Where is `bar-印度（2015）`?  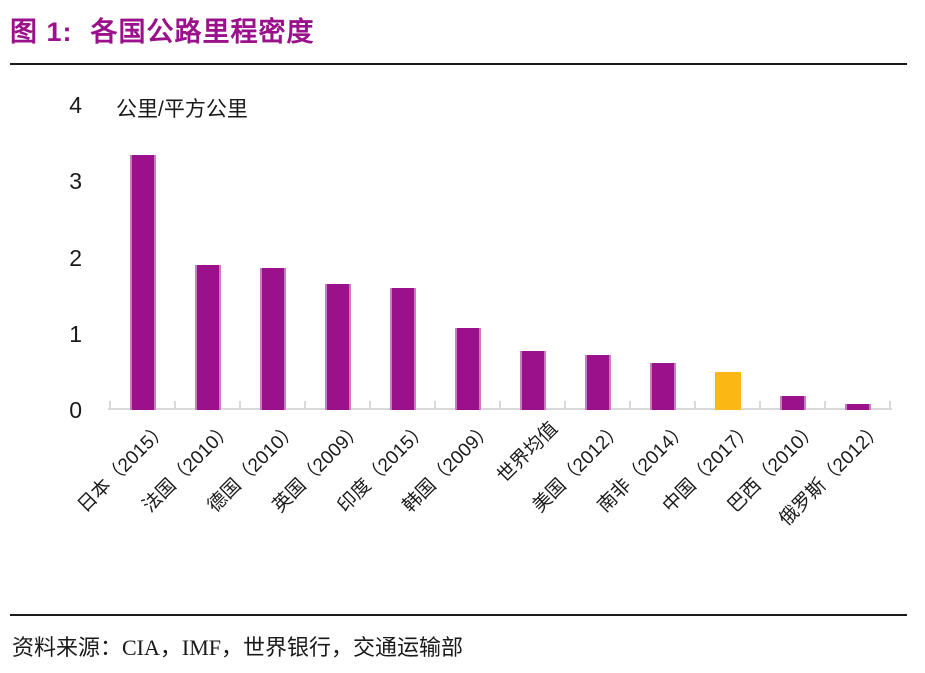
bar-印度（2015） is located at coordinates (402, 349).